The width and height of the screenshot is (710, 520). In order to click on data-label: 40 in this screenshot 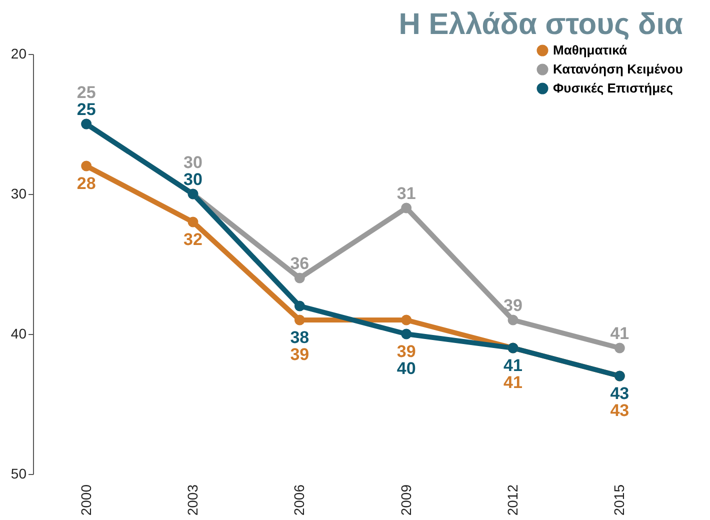, I will do `click(406, 368)`.